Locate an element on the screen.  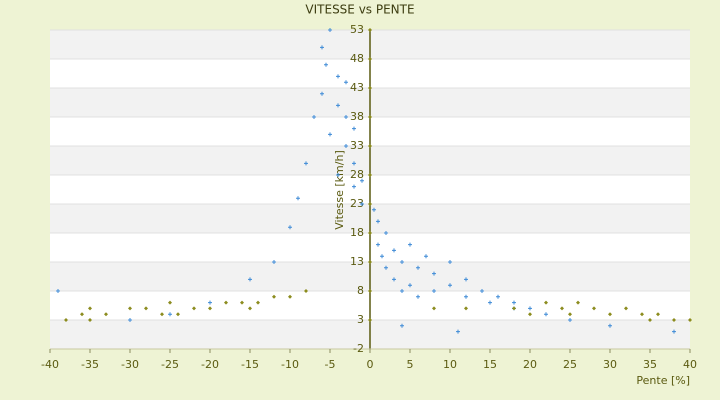
y-tick-label: 28 is located at coordinates (357, 174).